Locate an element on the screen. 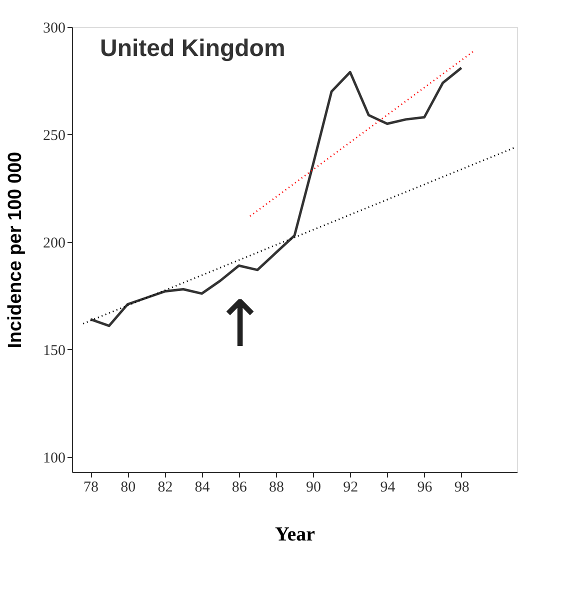 The width and height of the screenshot is (572, 594). x-tick-label: 88 is located at coordinates (276, 488).